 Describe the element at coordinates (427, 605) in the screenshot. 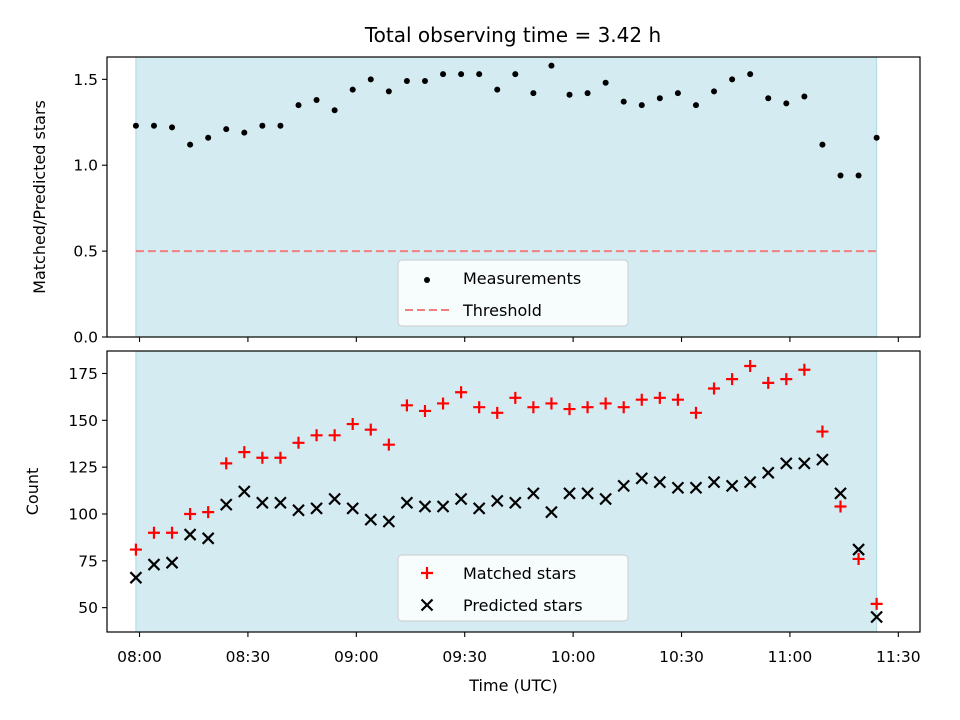

I see `legend-swatch-x` at that location.